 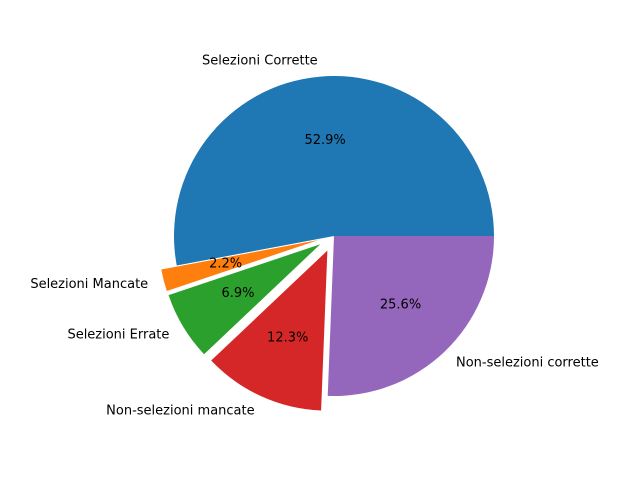 I want to click on slice-label-non-selezioni-mancate: Non-selezioni mancate, so click(x=180, y=410).